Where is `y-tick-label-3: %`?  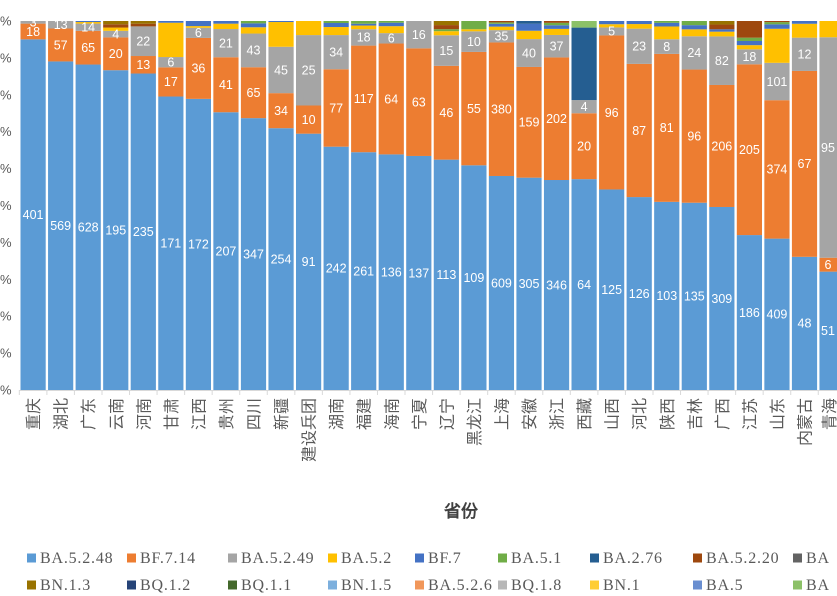
y-tick-label-3: % is located at coordinates (6, 131).